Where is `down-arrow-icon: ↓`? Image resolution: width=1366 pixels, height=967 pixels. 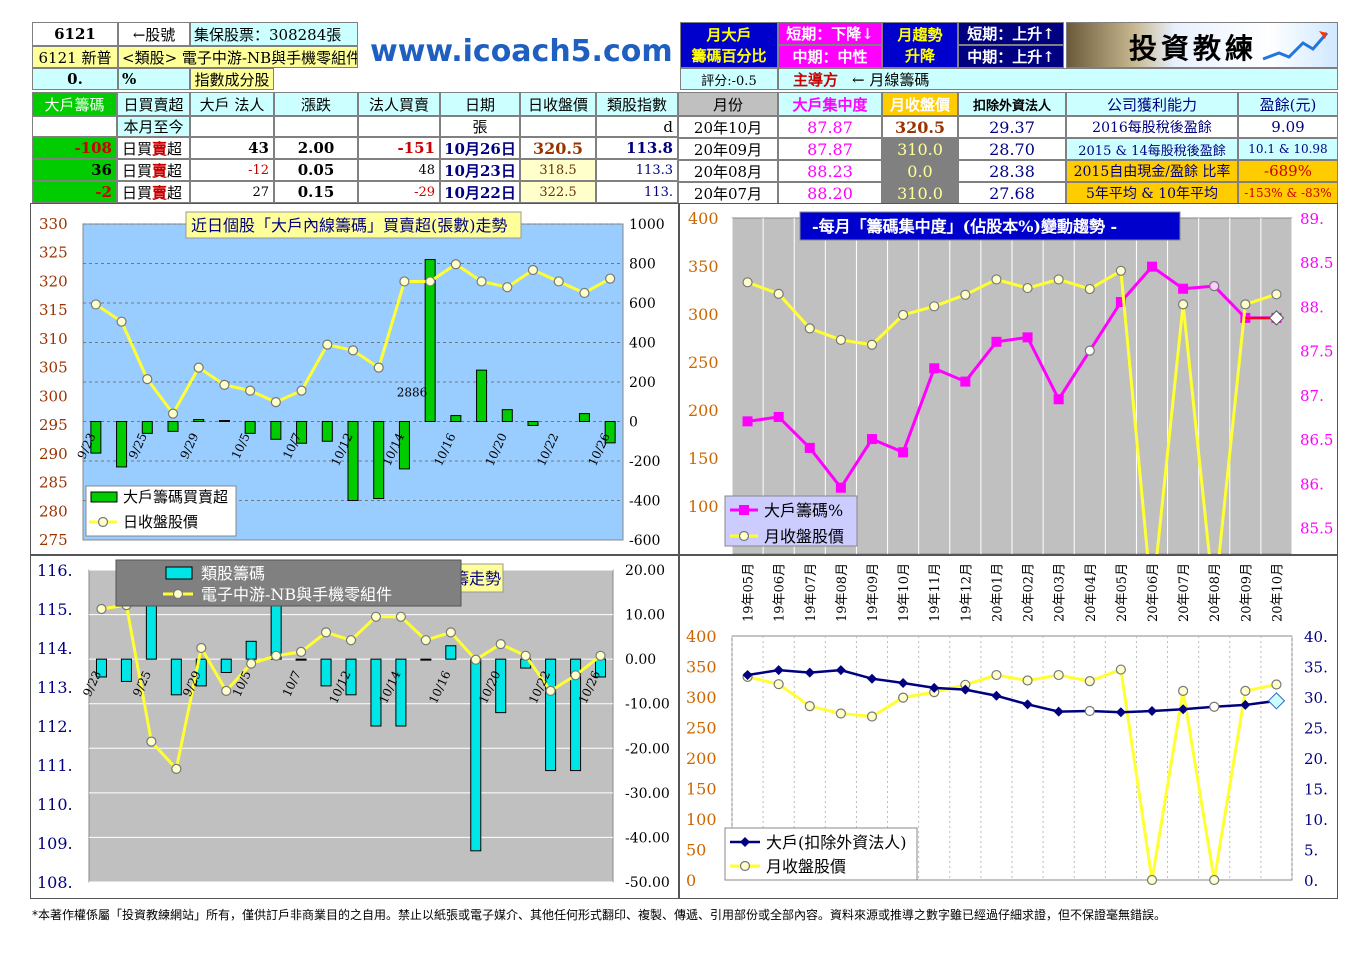
down-arrow-icon: ↓ is located at coordinates (867, 33).